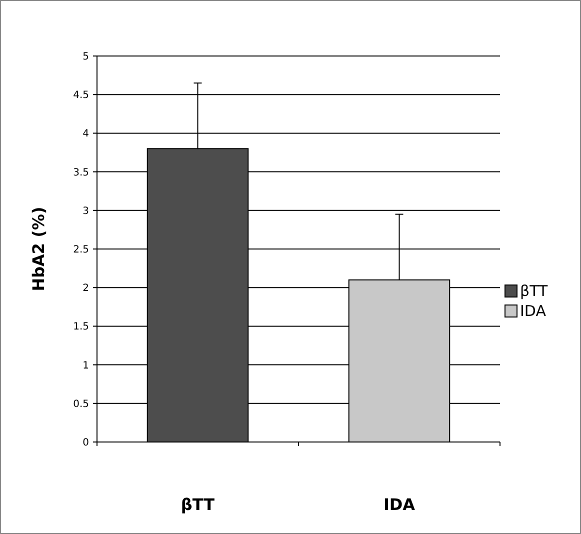 The image size is (581, 534). What do you see at coordinates (85, 288) in the screenshot?
I see `y-tick-label: 2` at bounding box center [85, 288].